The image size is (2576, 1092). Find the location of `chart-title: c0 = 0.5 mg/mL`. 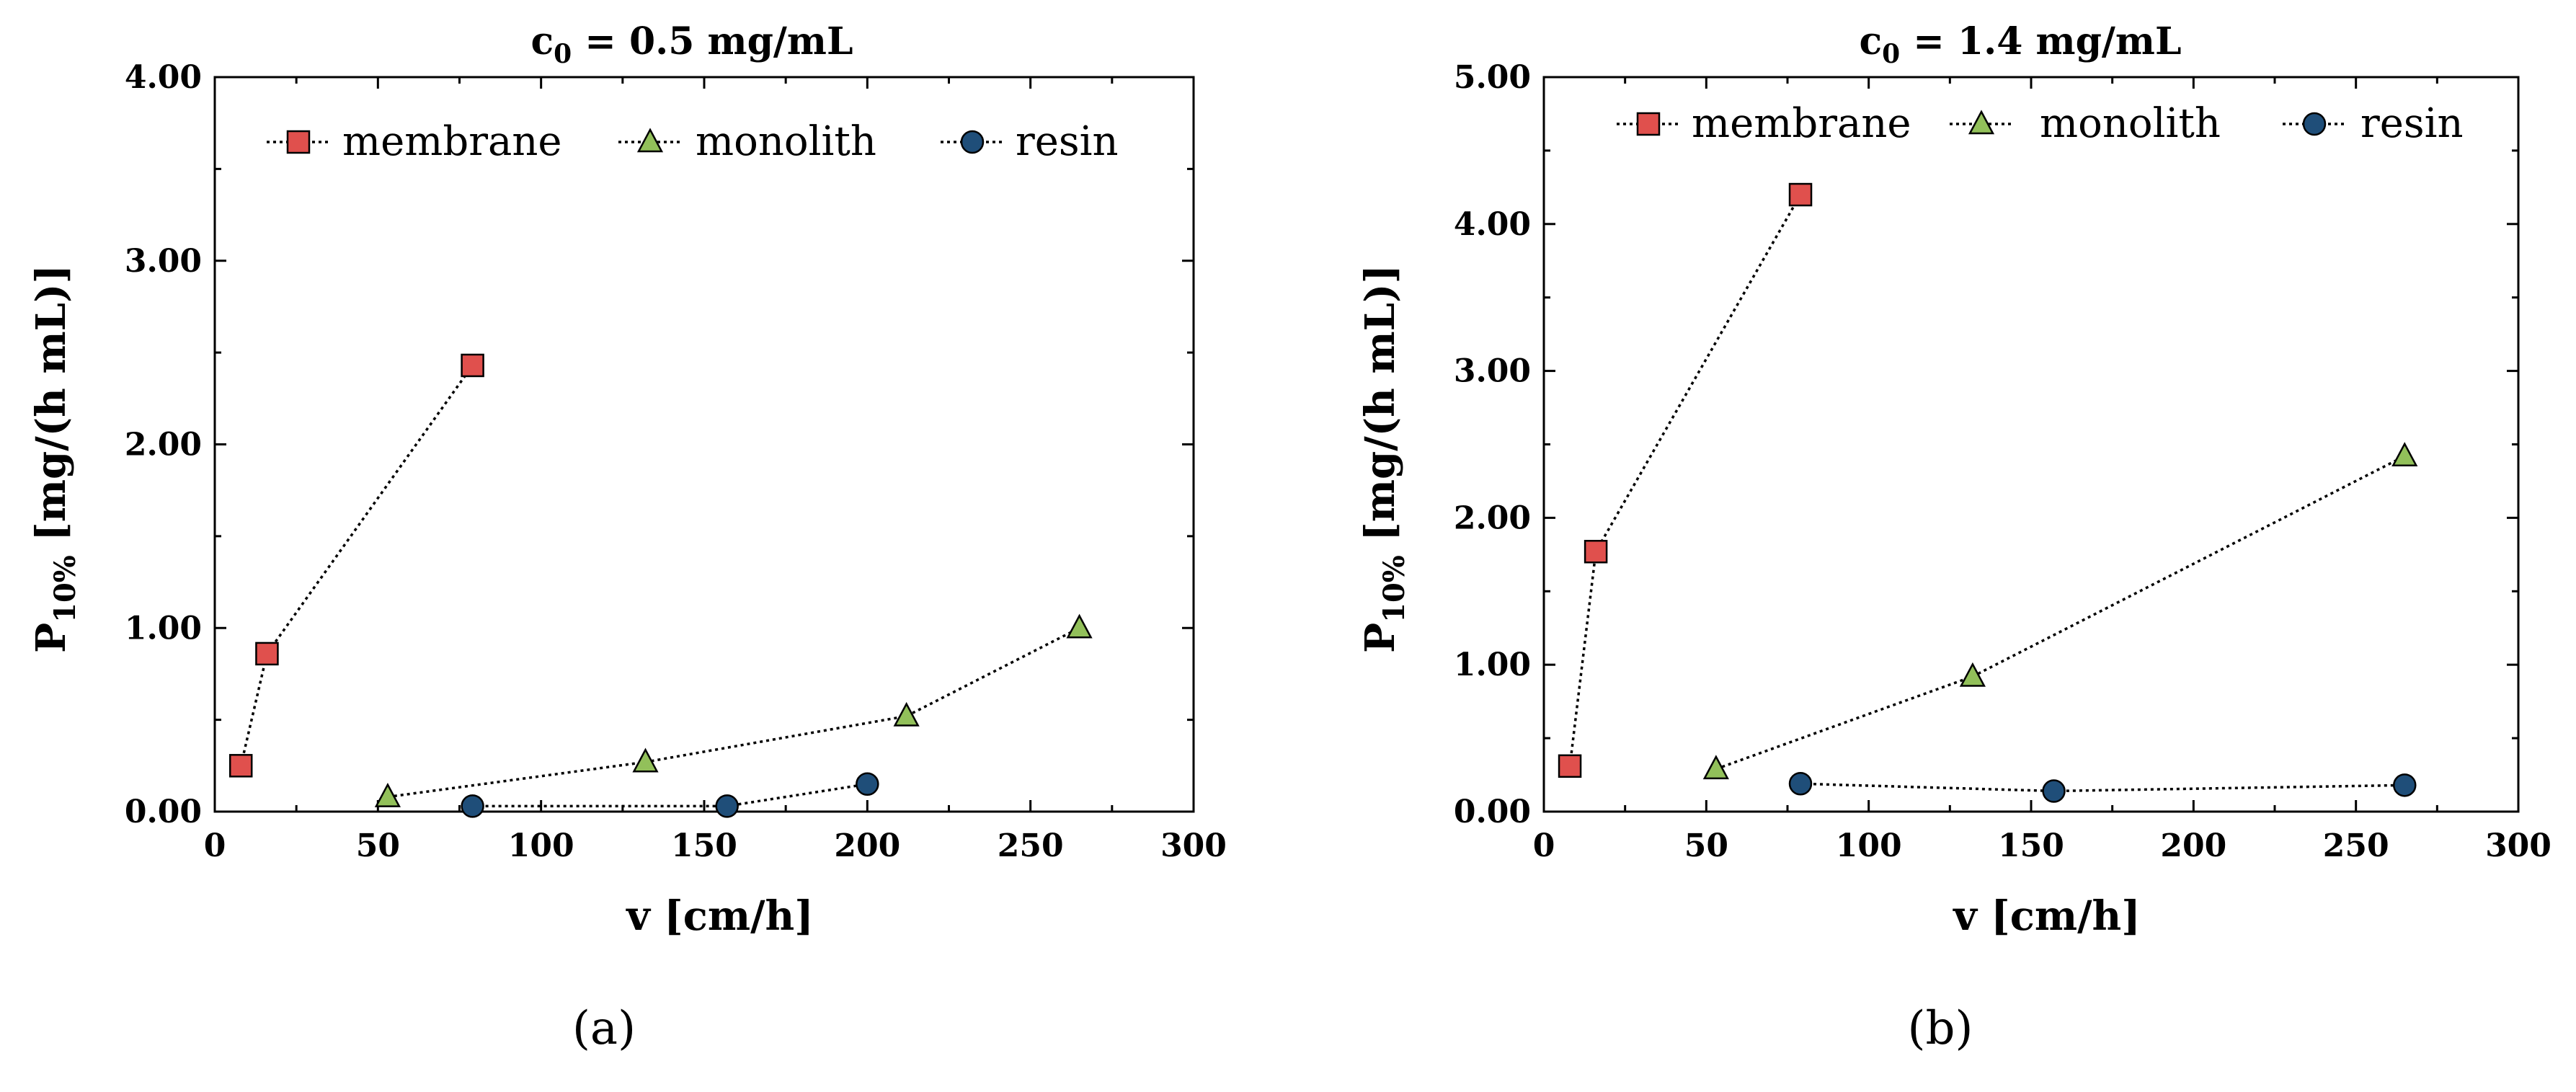

chart-title: c0 = 0.5 mg/mL is located at coordinates (691, 44).